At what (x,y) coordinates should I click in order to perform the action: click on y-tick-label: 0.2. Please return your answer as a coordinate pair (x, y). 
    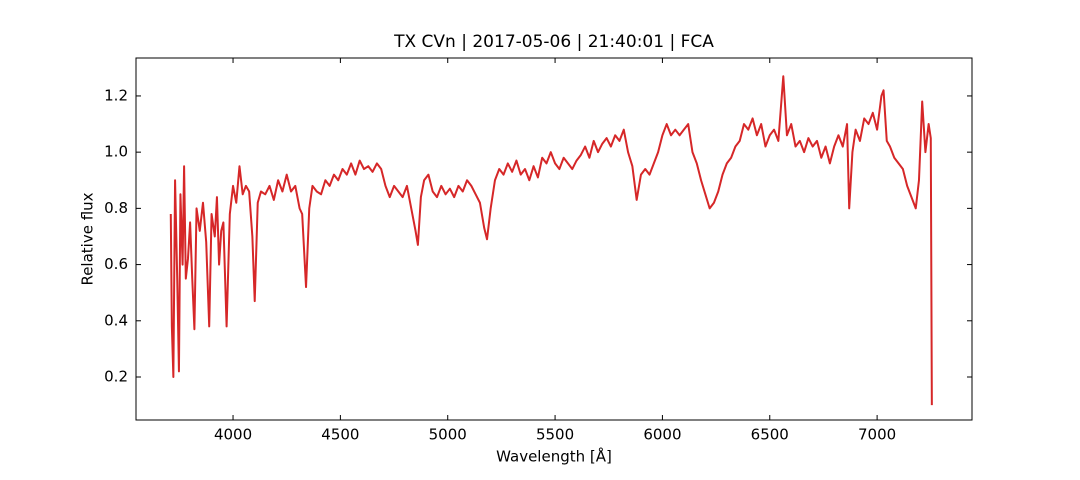
    Looking at the image, I should click on (116, 376).